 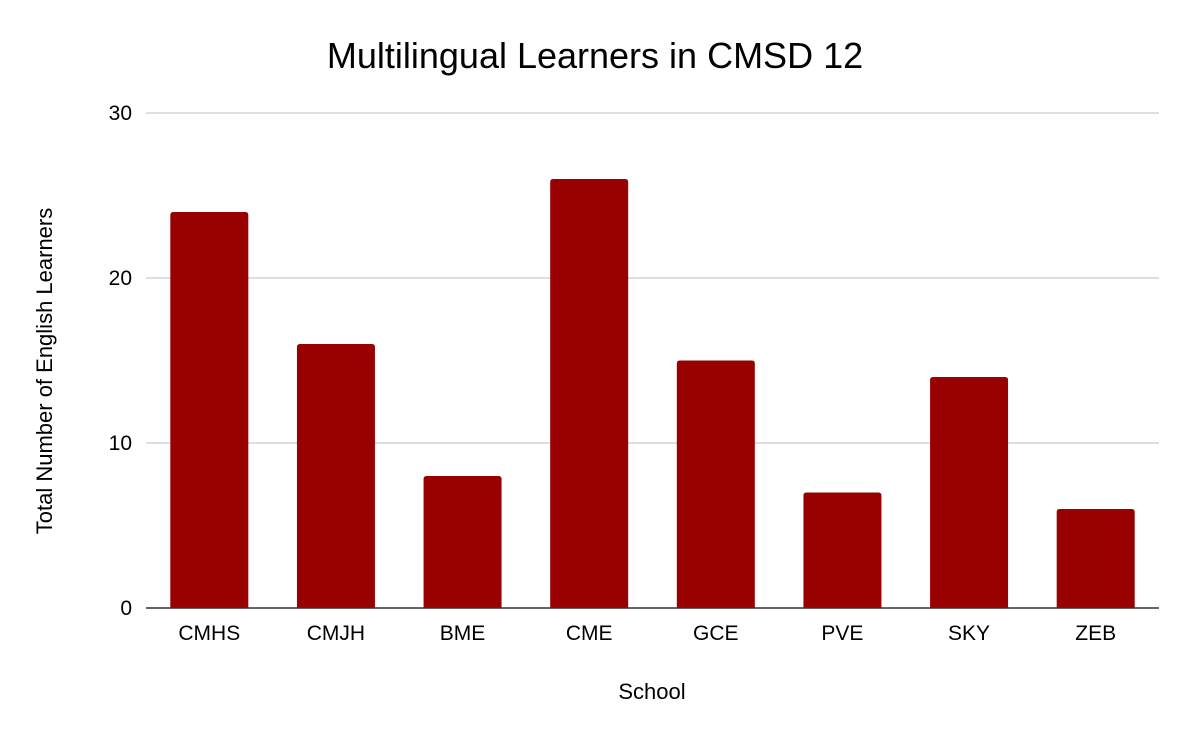 I want to click on x-axis-ticks: CMHS CMJH BME CME GCE PVE SKY ZEB, so click(x=647, y=633).